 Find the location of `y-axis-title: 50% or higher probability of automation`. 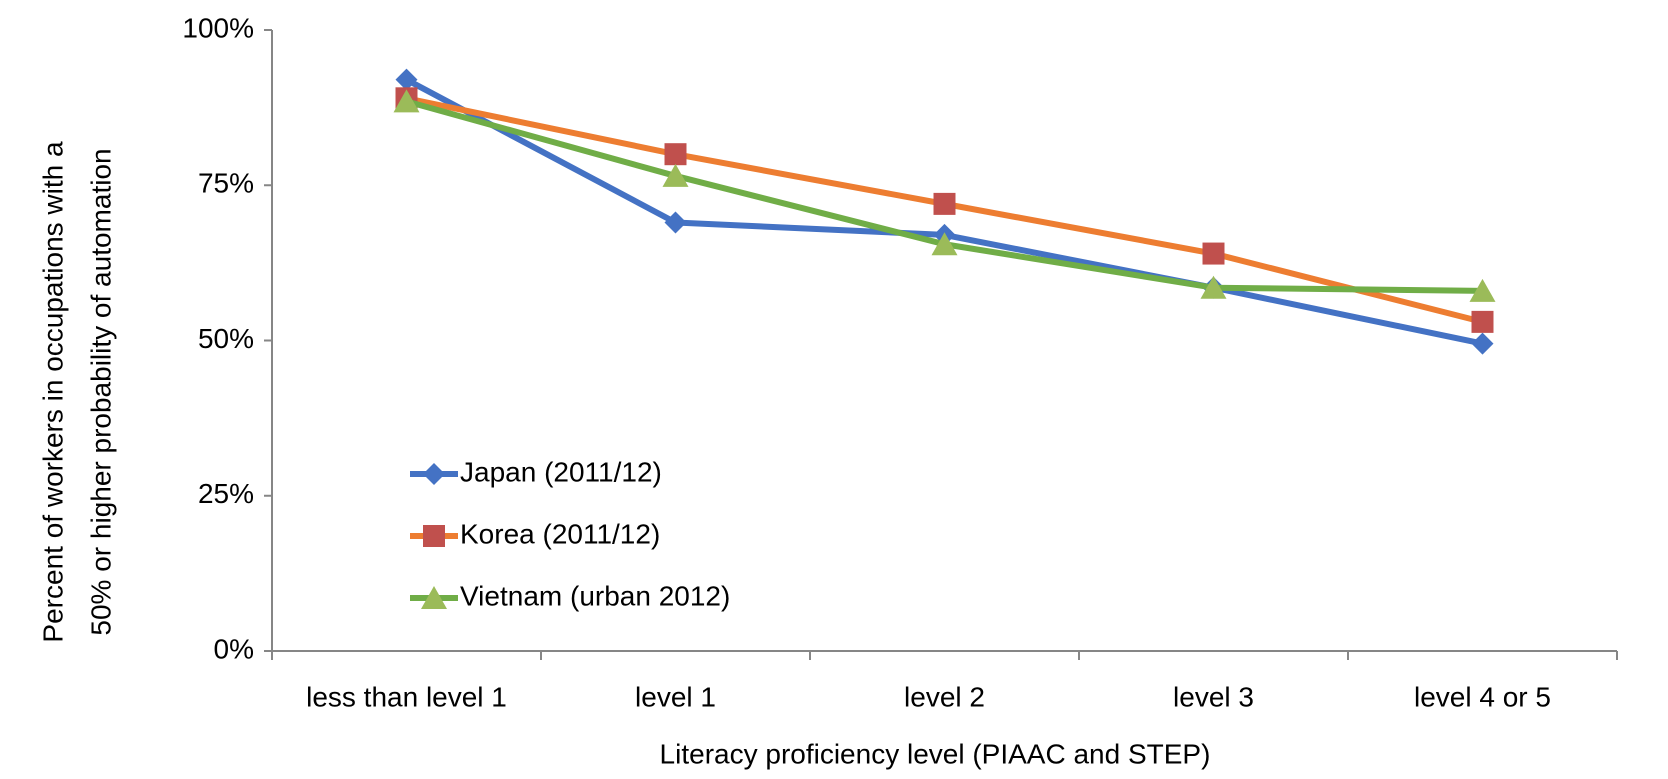

y-axis-title: 50% or higher probability of automation is located at coordinates (100, 391).